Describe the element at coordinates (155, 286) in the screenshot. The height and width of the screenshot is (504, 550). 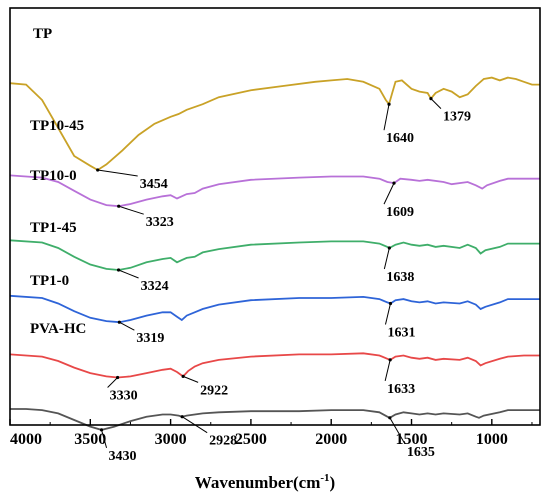
I see `peak-label: 3324` at that location.